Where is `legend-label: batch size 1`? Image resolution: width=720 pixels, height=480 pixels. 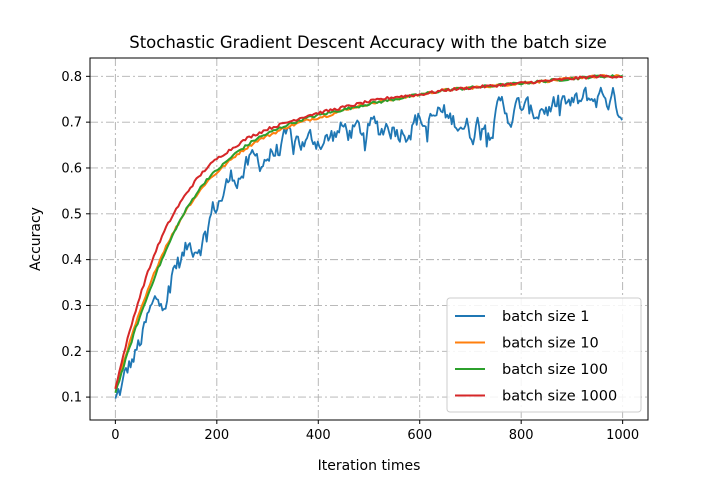
legend-label: batch size 1 is located at coordinates (546, 317).